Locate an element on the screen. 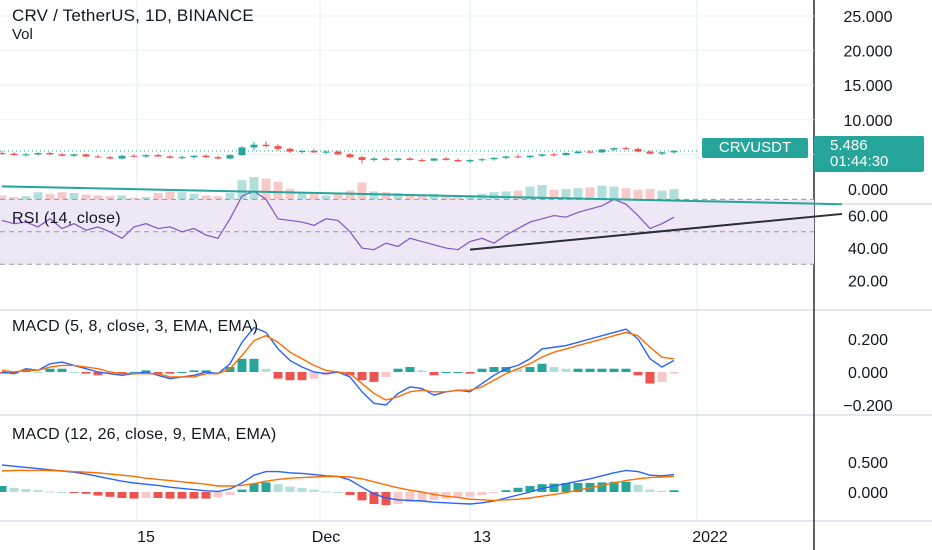 The image size is (932, 550). rsi-trendline-upper is located at coordinates (422, 195).